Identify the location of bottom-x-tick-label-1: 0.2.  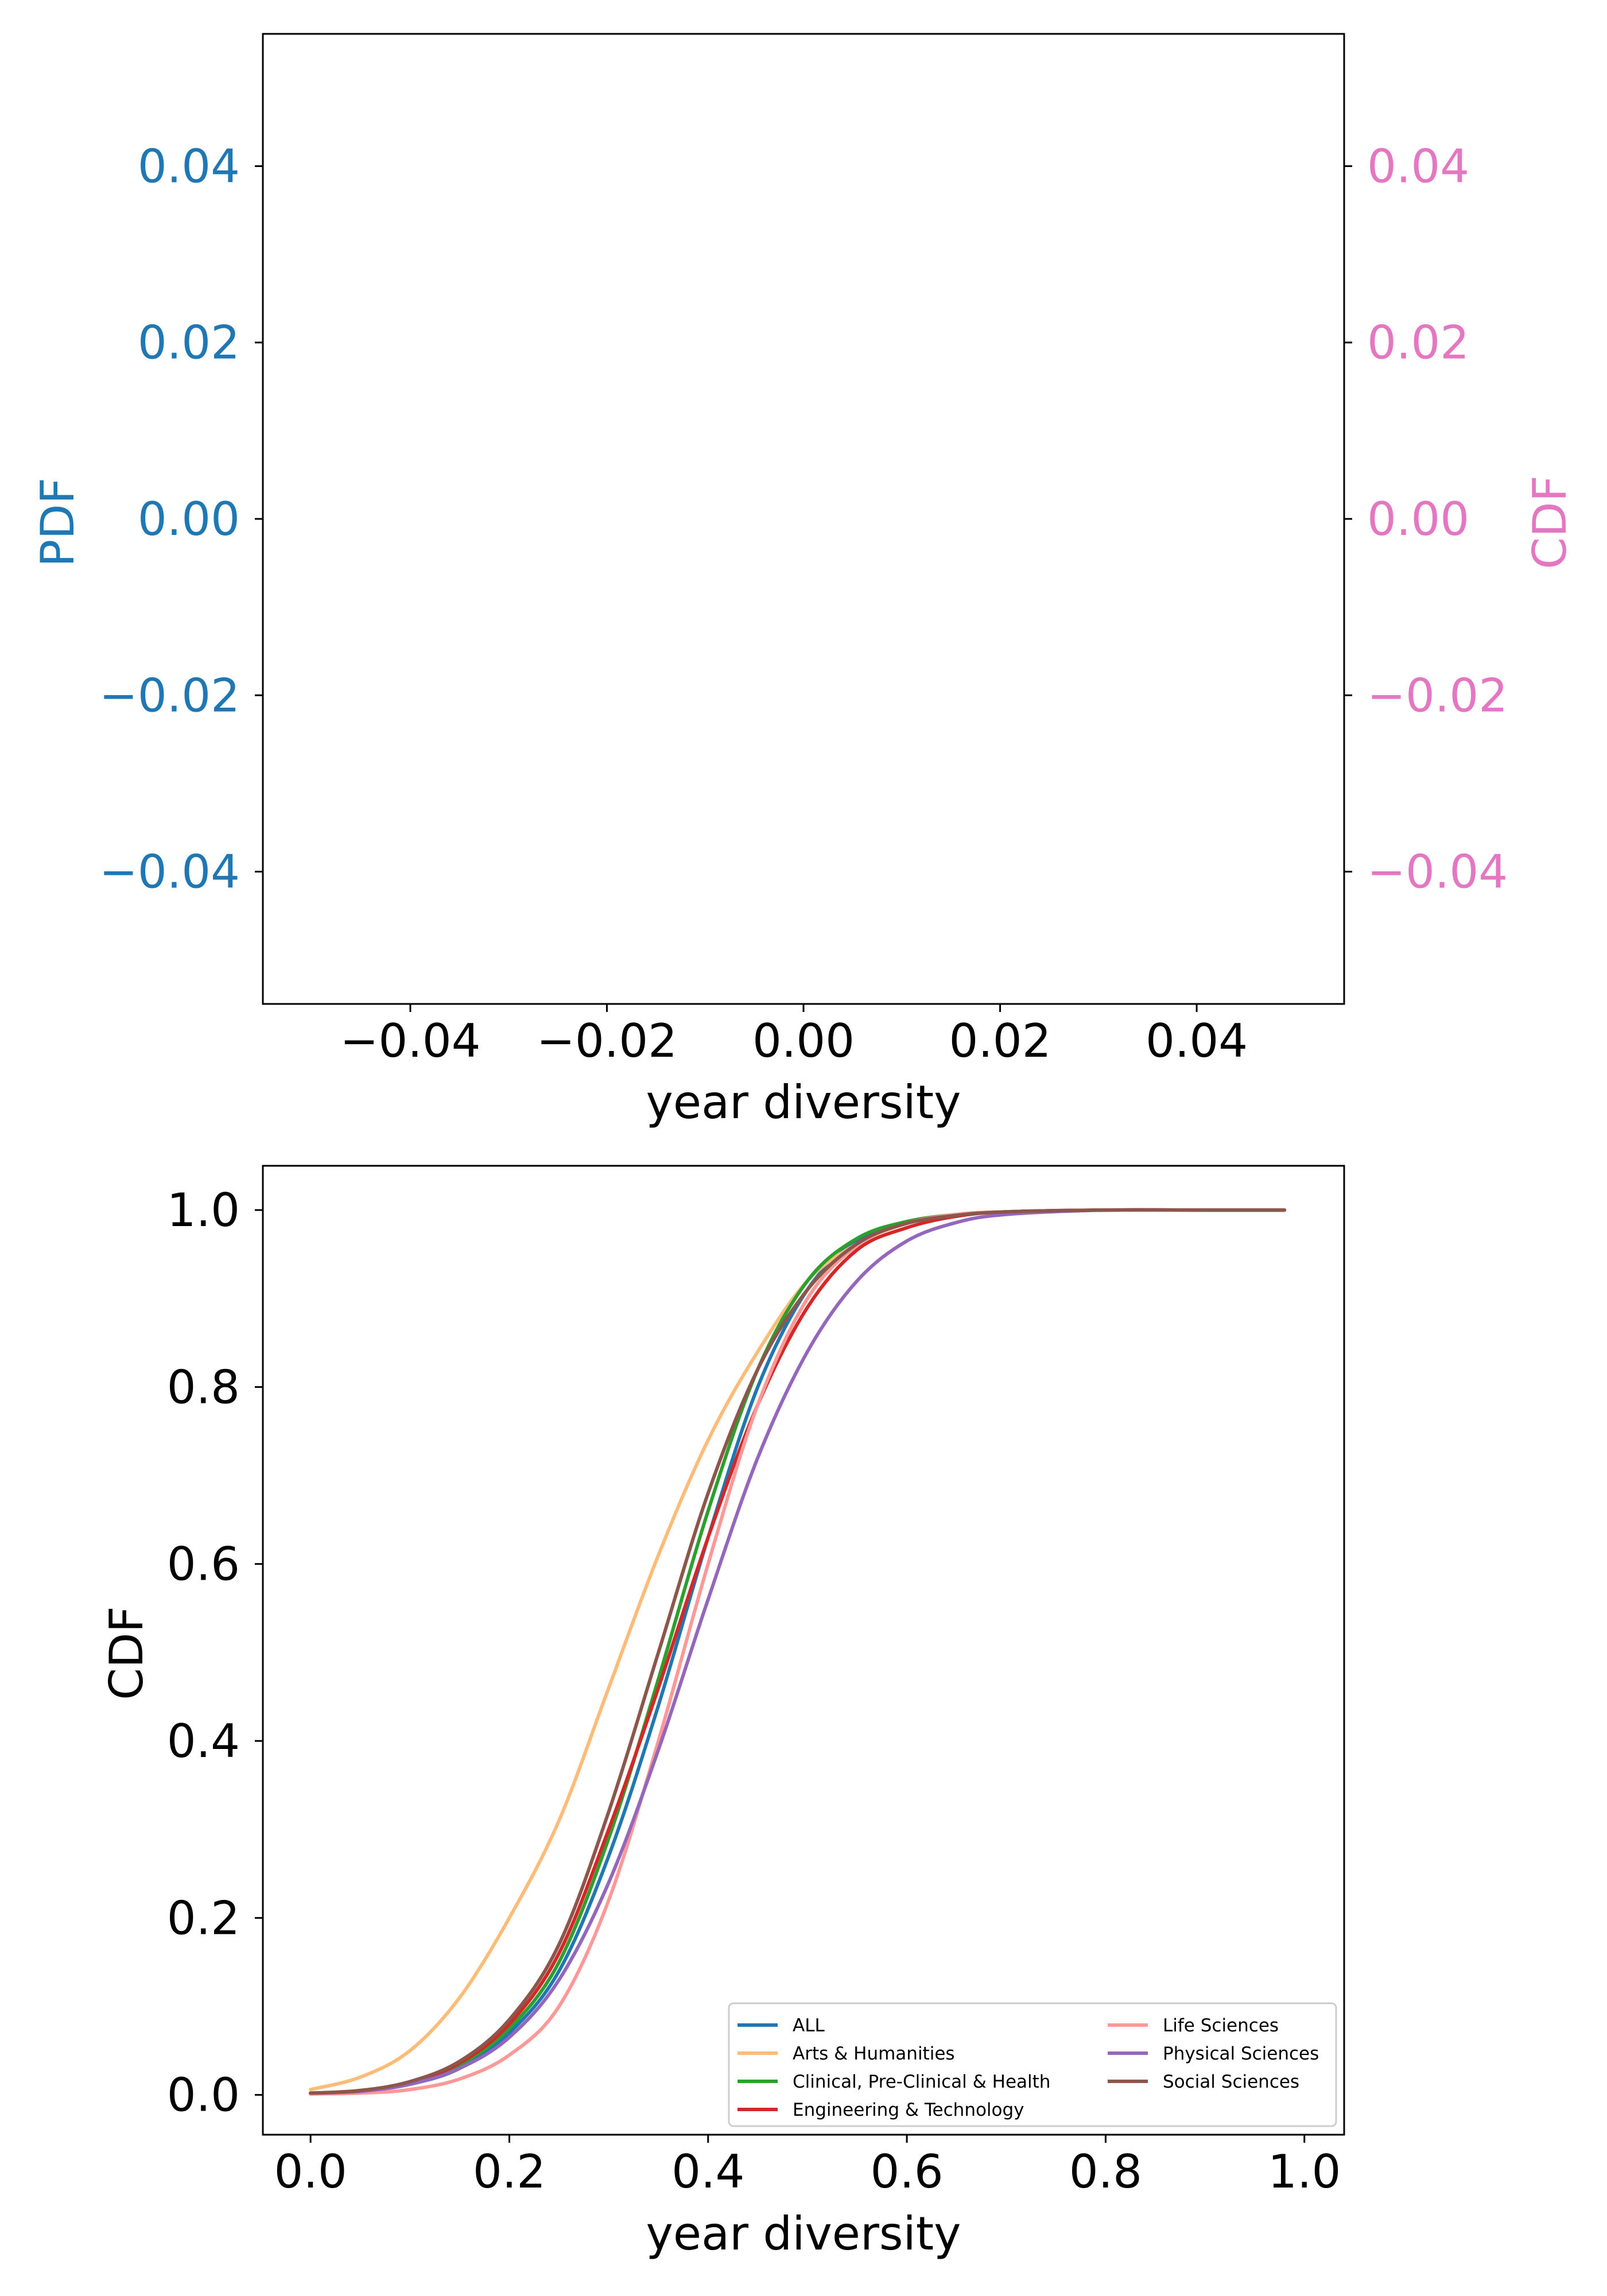
(509, 2171).